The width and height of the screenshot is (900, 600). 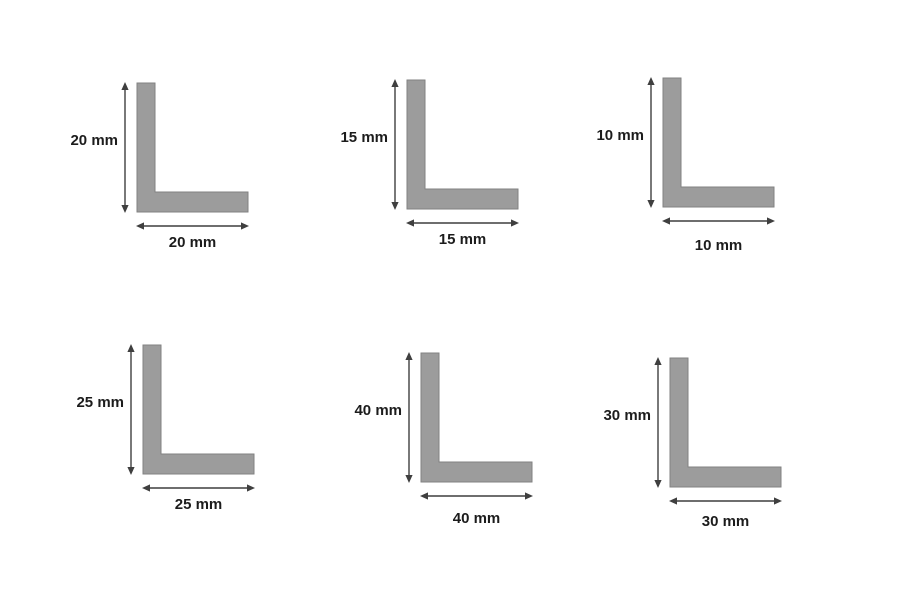 I want to click on width-dimension-label: 25 mm, so click(x=198, y=504).